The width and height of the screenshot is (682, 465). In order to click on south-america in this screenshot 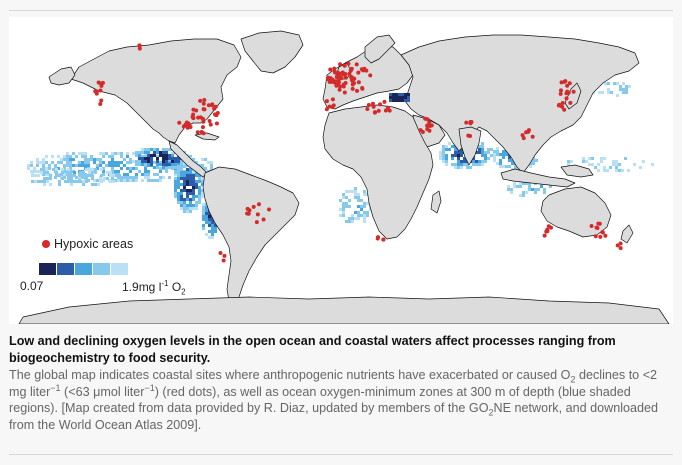, I will do `click(251, 236)`.